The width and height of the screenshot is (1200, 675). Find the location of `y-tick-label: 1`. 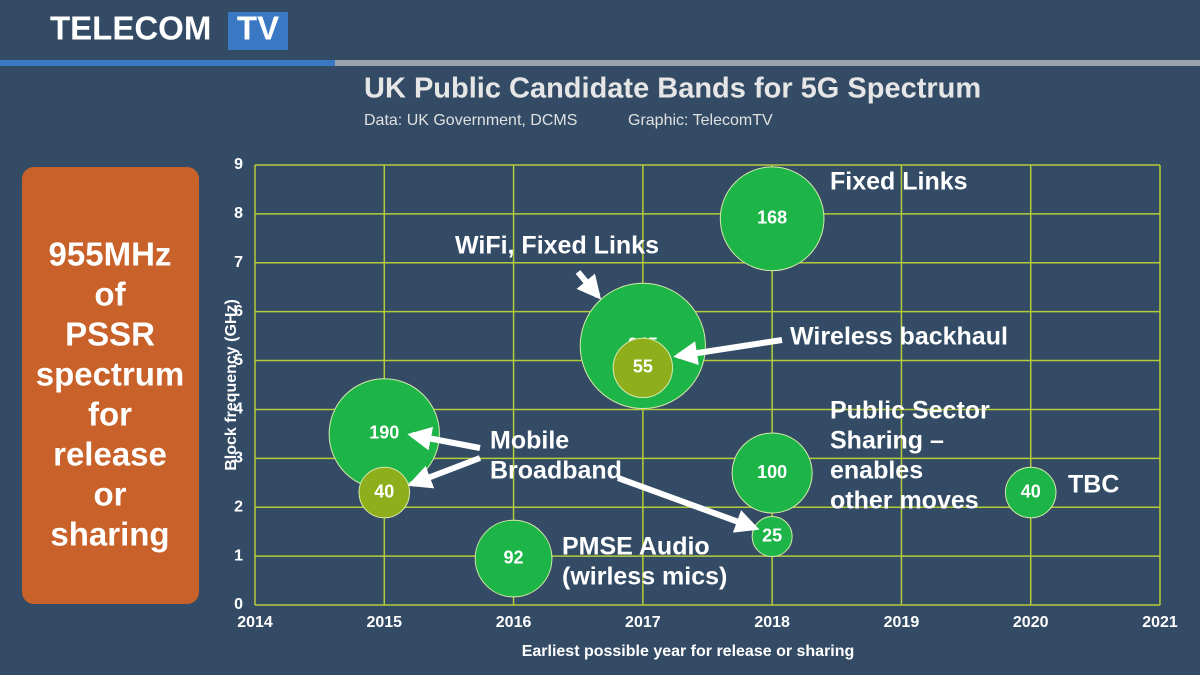

y-tick-label: 1 is located at coordinates (238, 555).